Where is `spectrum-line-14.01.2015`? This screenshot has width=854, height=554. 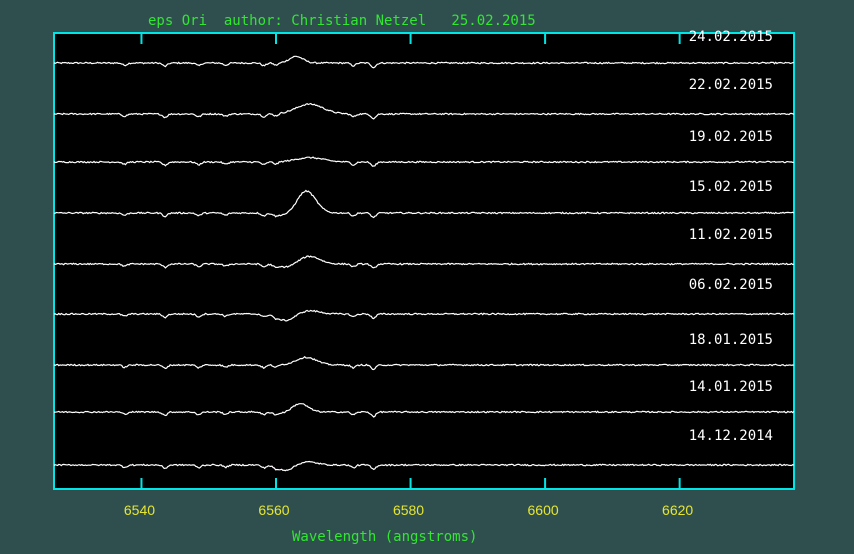
spectrum-line-14.01.2015 is located at coordinates (424, 410).